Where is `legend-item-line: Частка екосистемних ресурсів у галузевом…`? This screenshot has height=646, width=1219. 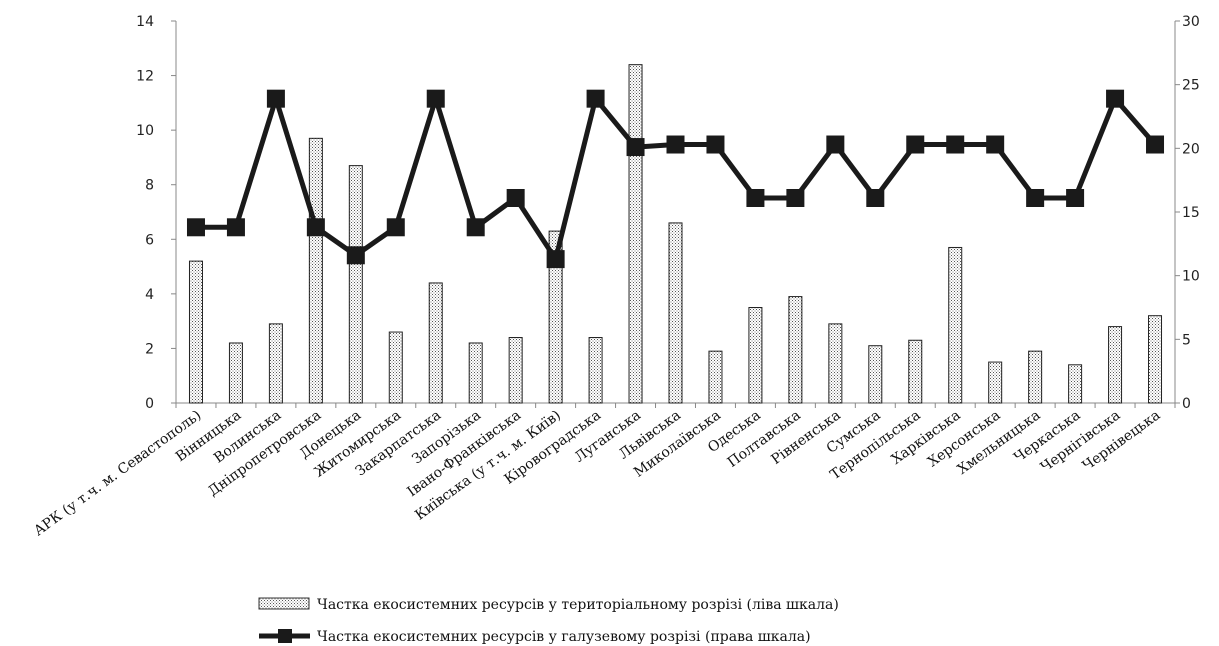 legend-item-line: Частка екосистемних ресурсів у галузевом… is located at coordinates (535, 637).